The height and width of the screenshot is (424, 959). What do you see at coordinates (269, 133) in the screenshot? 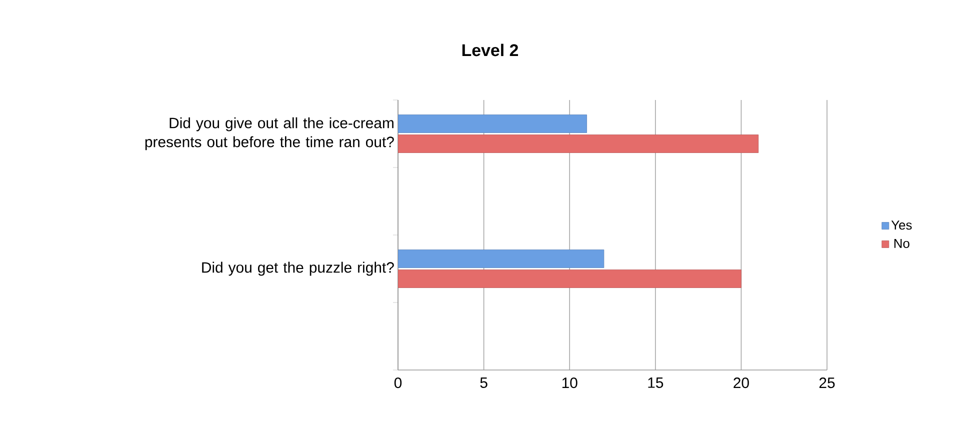
I see `y-tick-label: Did you give out all the ice-cream presents out before the time ran out?` at bounding box center [269, 133].